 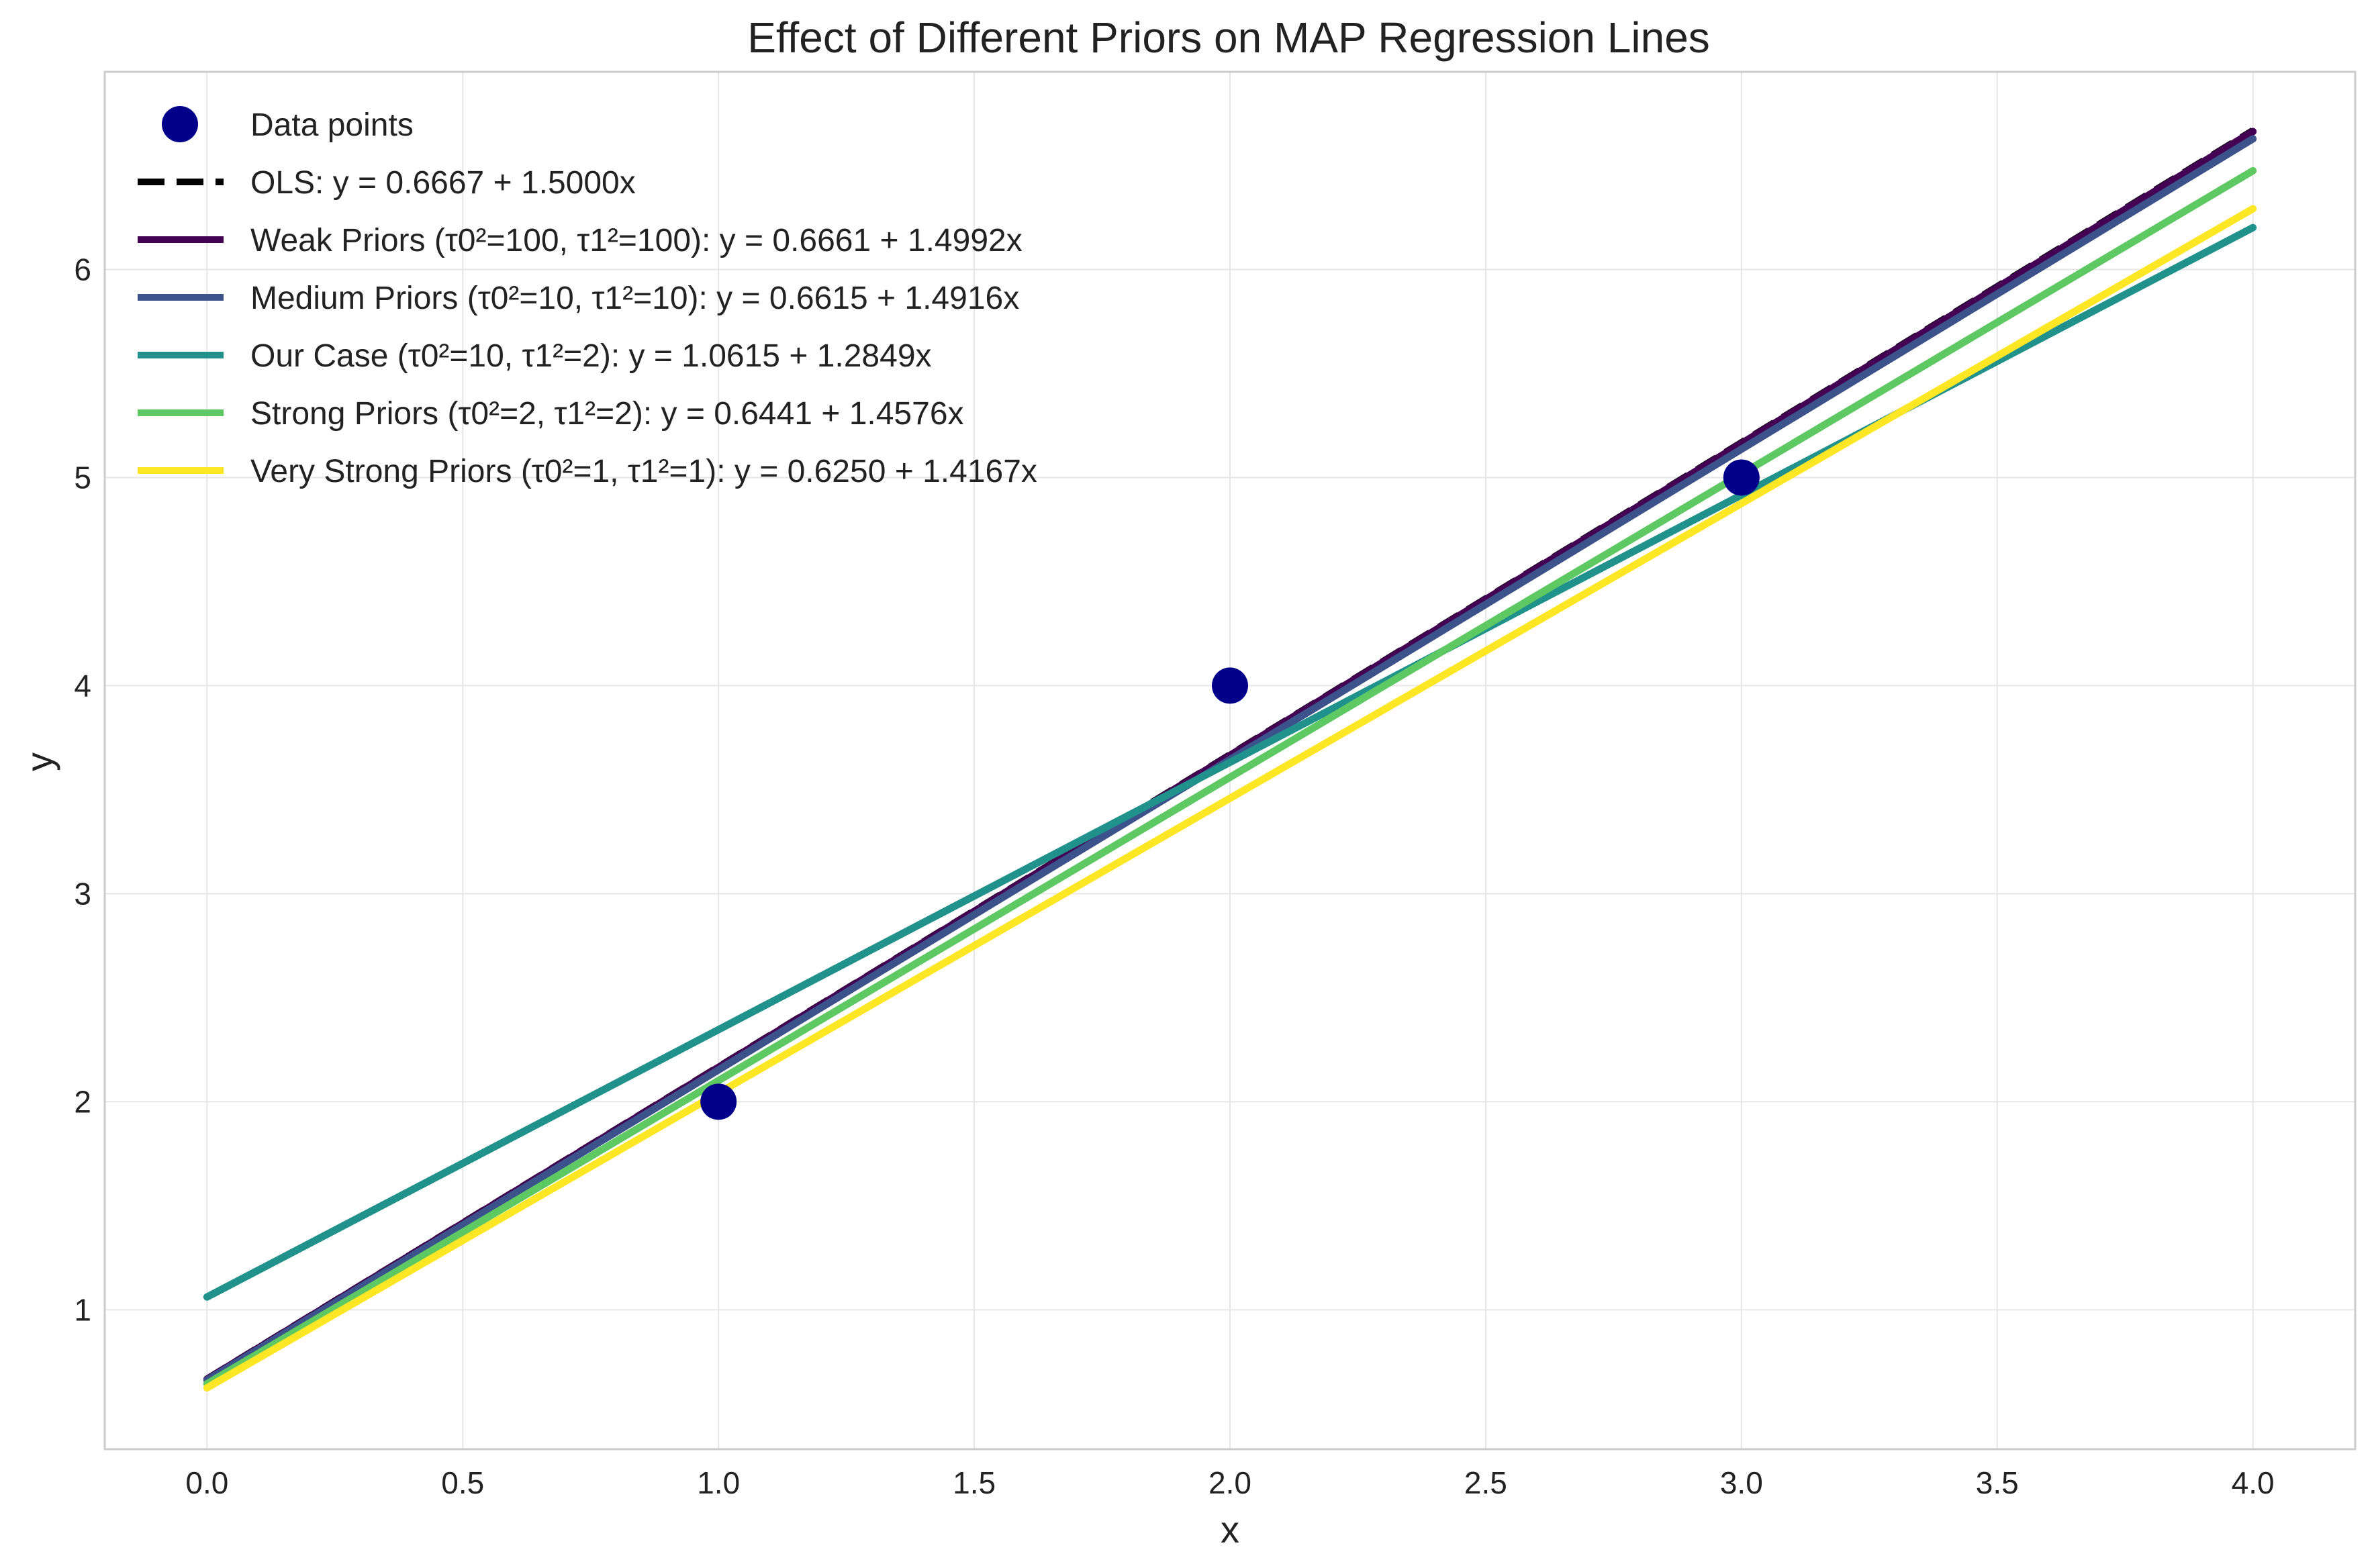 I want to click on x-tick-label: 0.0, so click(x=206, y=1482).